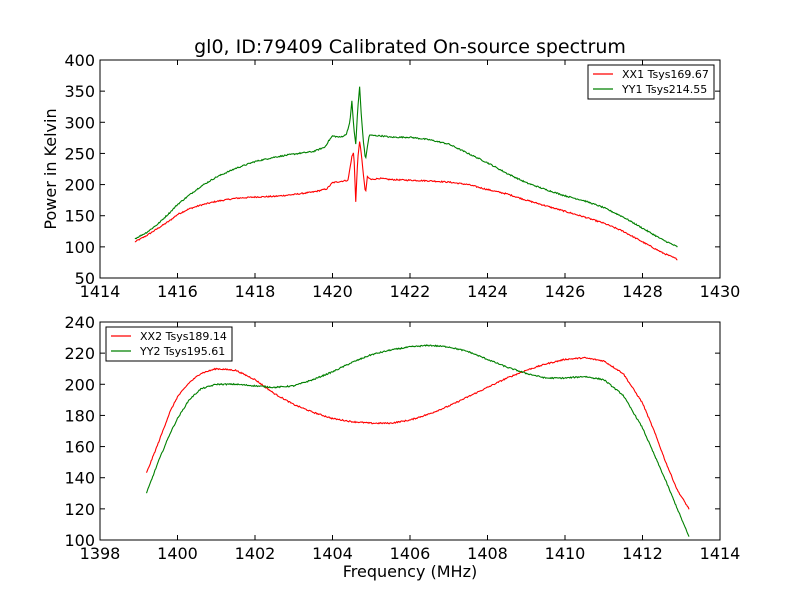 The height and width of the screenshot is (600, 800). What do you see at coordinates (79, 122) in the screenshot?
I see `top-y-tick-label: 300` at bounding box center [79, 122].